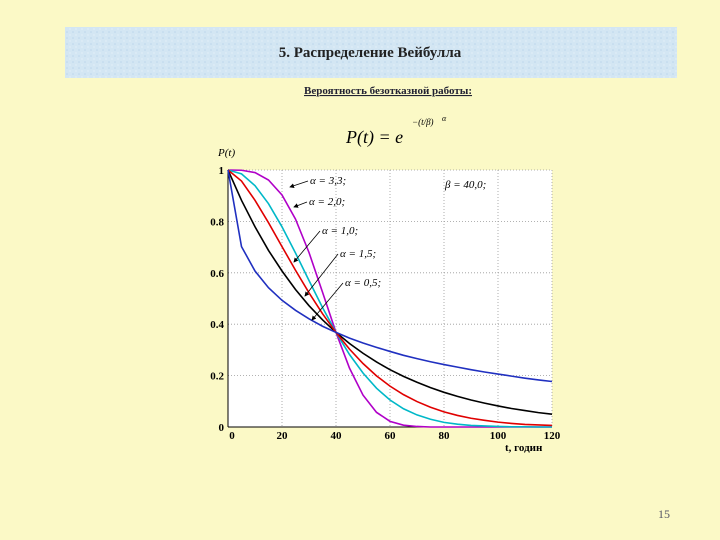  I want to click on annotation: β = 40,0;, so click(465, 185).